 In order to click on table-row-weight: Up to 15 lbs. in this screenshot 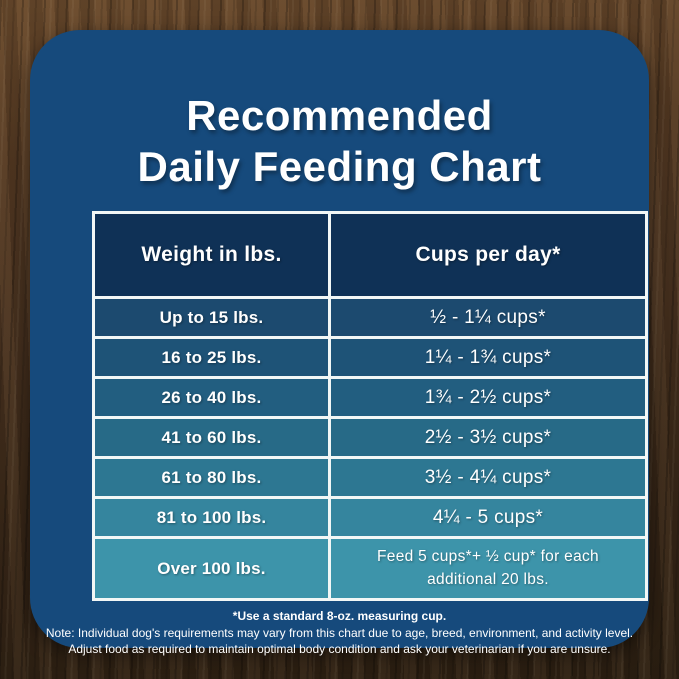, I will do `click(211, 317)`.